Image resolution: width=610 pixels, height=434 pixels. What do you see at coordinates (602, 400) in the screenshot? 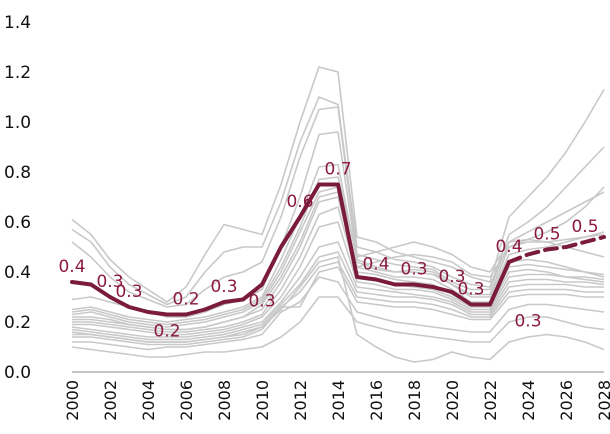
I see `x-tick-label: 2028` at bounding box center [602, 400].